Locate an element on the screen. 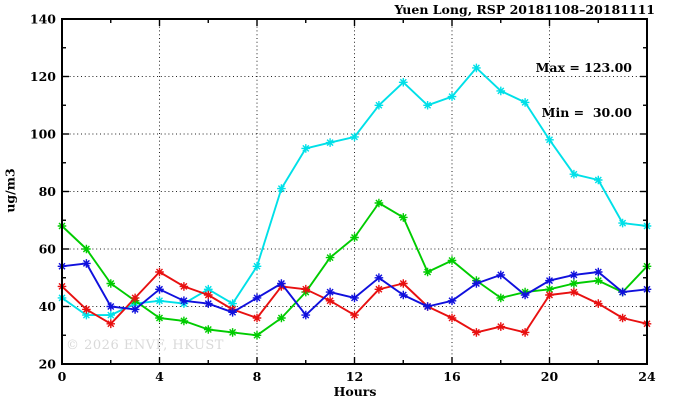 This screenshot has width=674, height=409. y-tick-label: 80 is located at coordinates (48, 191).